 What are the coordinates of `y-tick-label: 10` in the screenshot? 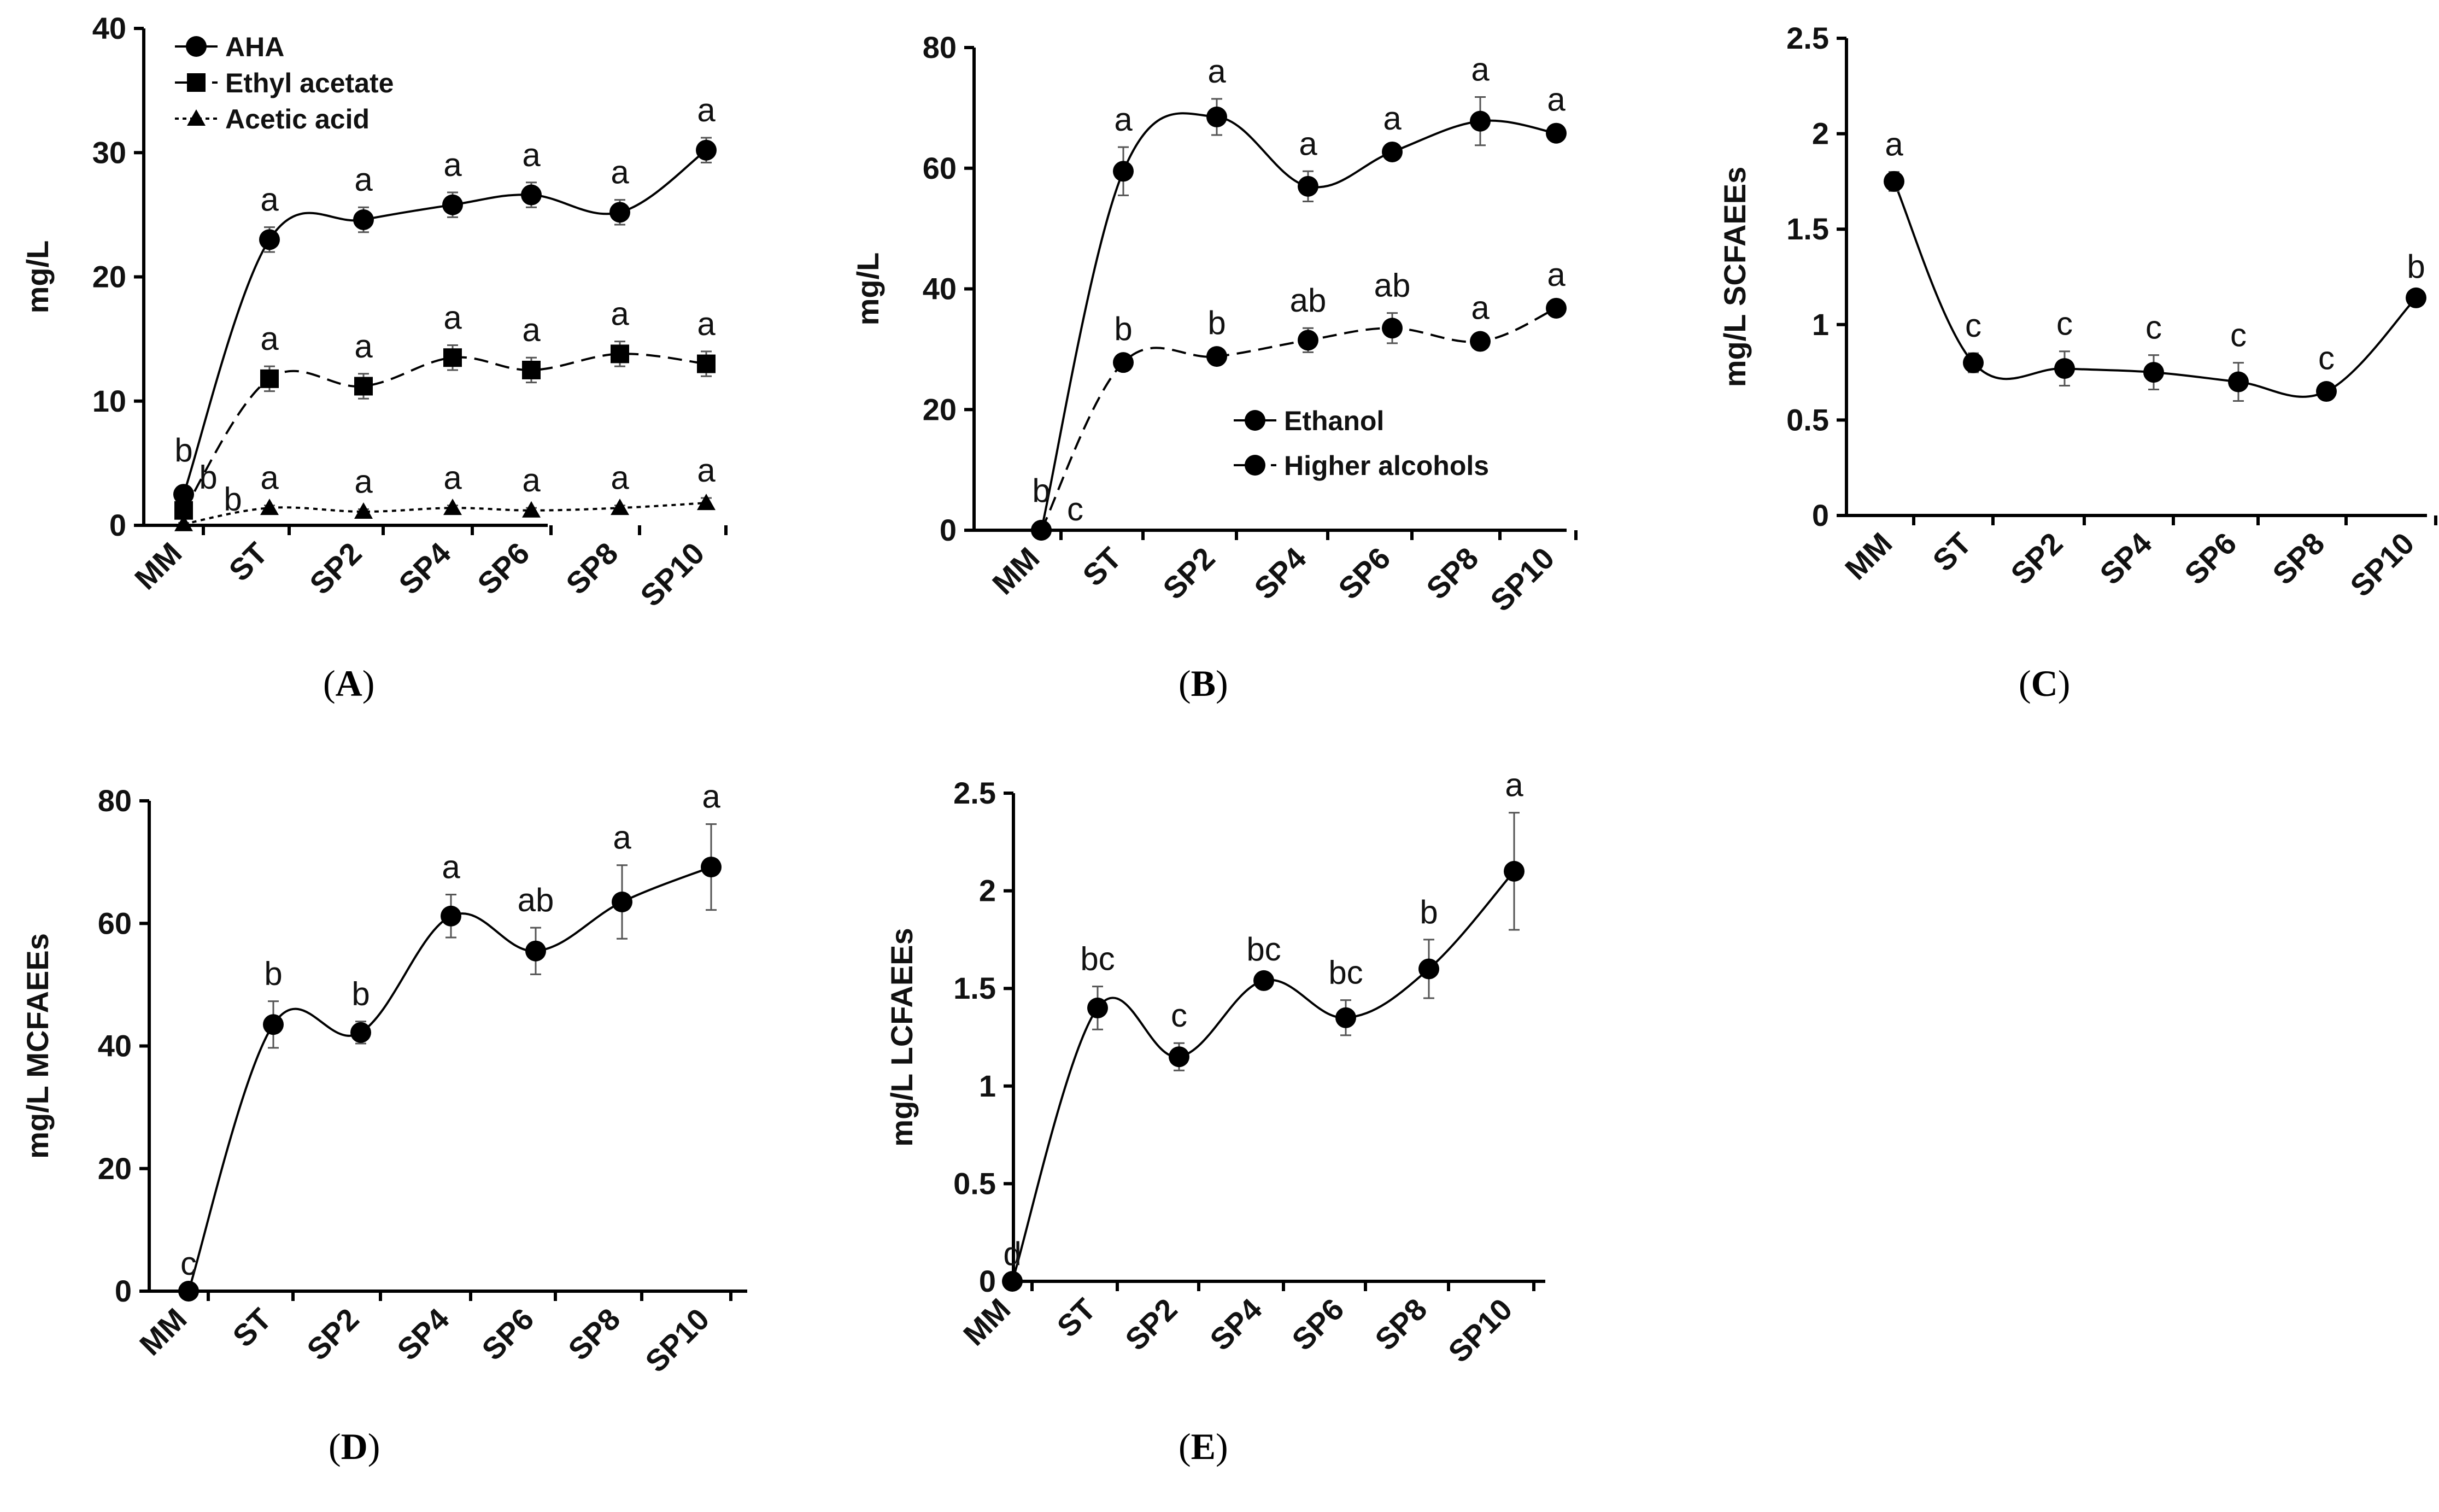 It's located at (109, 401).